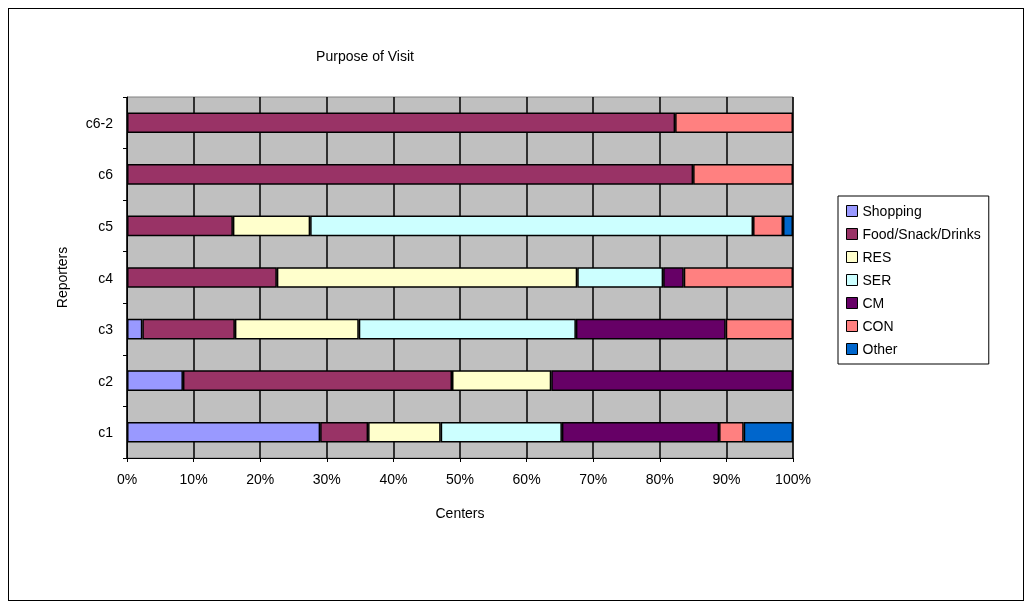  I want to click on x-tick-label: 60%, so click(526, 479).